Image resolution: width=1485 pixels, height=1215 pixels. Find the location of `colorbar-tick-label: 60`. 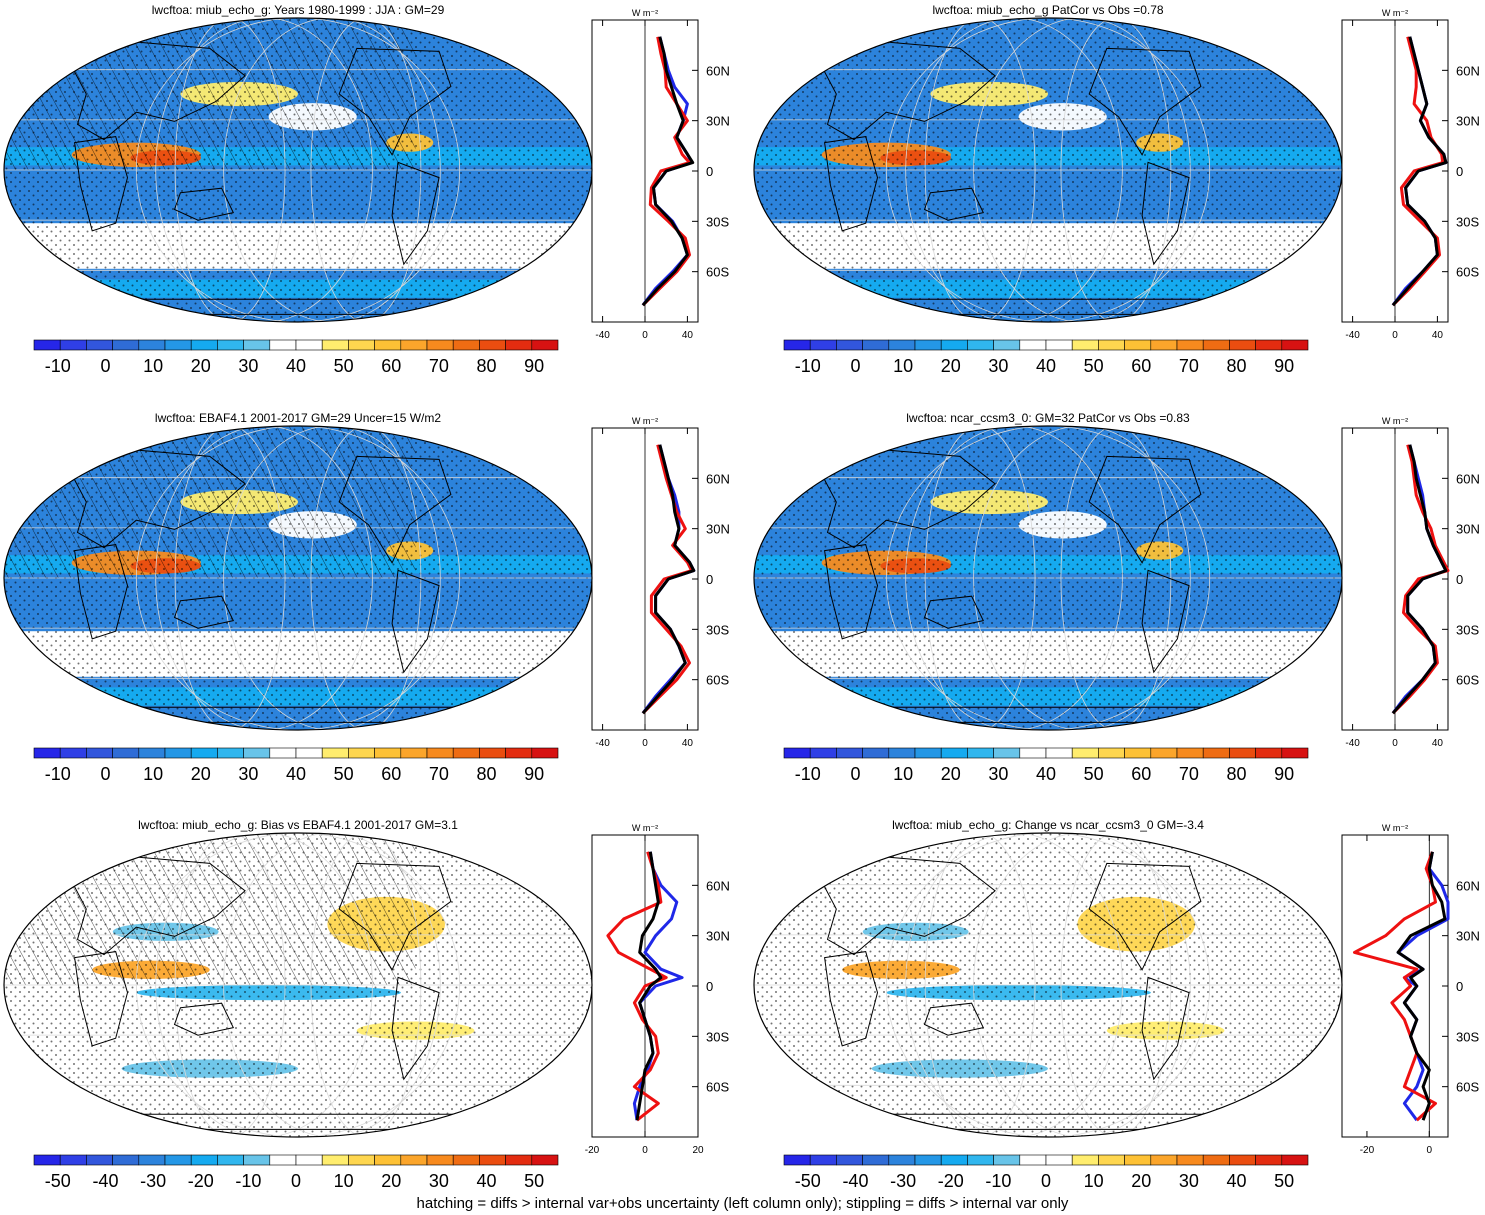

colorbar-tick-label: 60 is located at coordinates (391, 774).